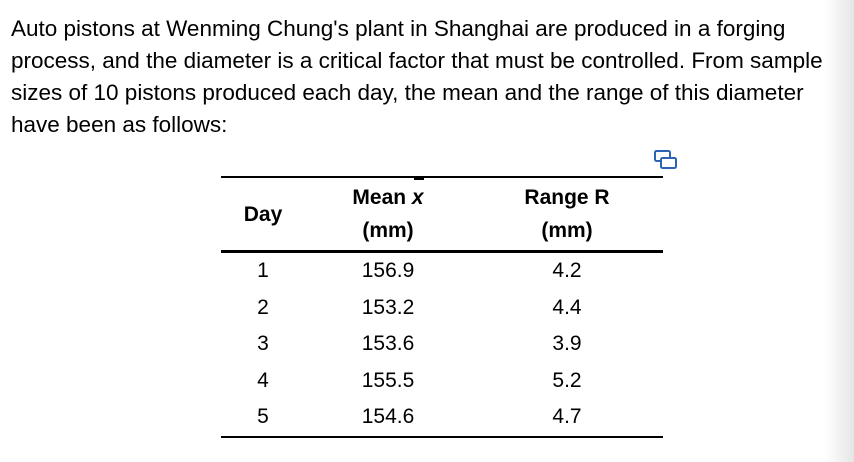 The image size is (854, 462). Describe the element at coordinates (839, 231) in the screenshot. I see `right-edge-shade` at that location.